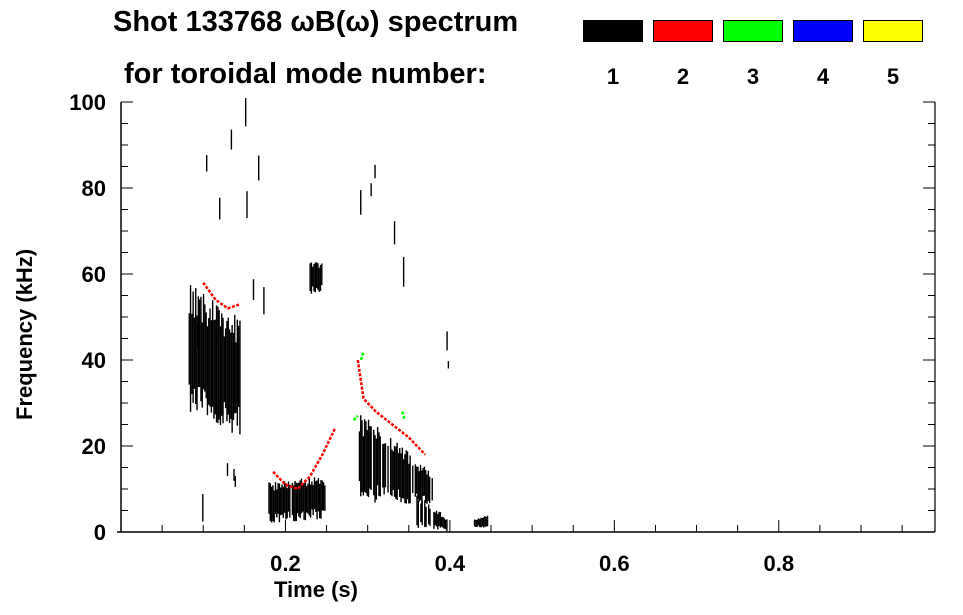  I want to click on x-tick-label: 0.2, so click(285, 563).